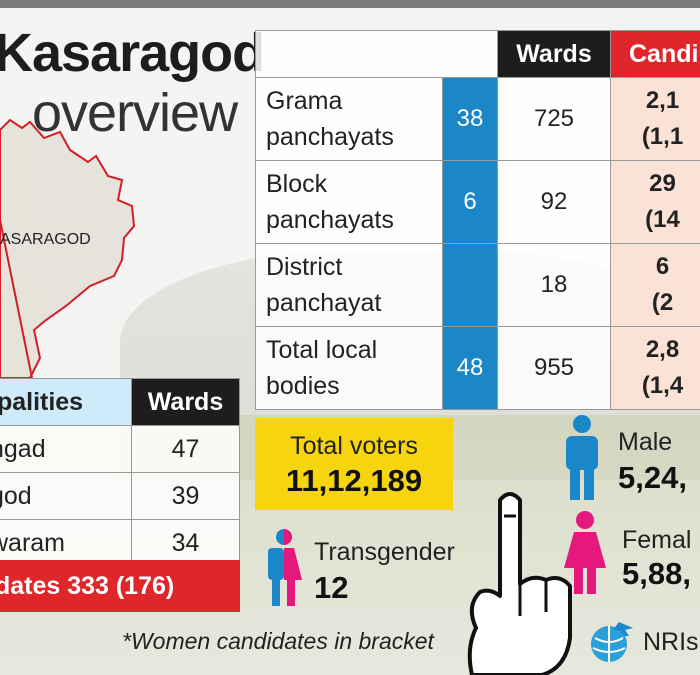  I want to click on header-blank, so click(376, 54).